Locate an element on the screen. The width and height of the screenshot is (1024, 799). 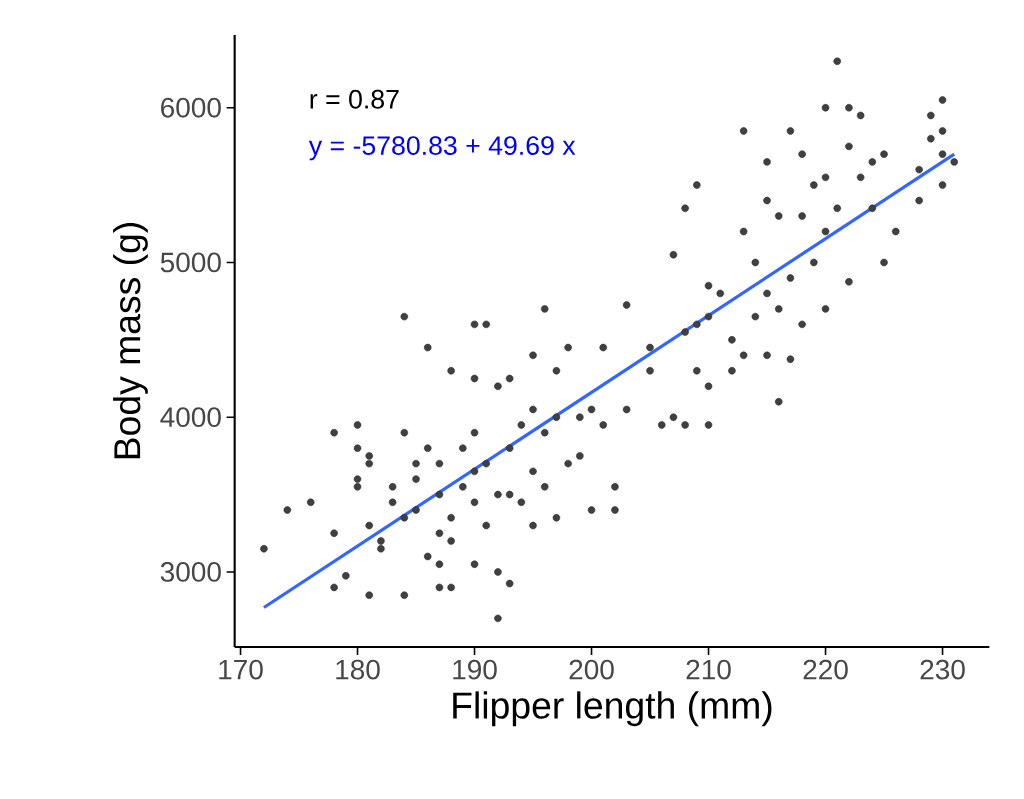
x-tick-label: 200 is located at coordinates (591, 669).